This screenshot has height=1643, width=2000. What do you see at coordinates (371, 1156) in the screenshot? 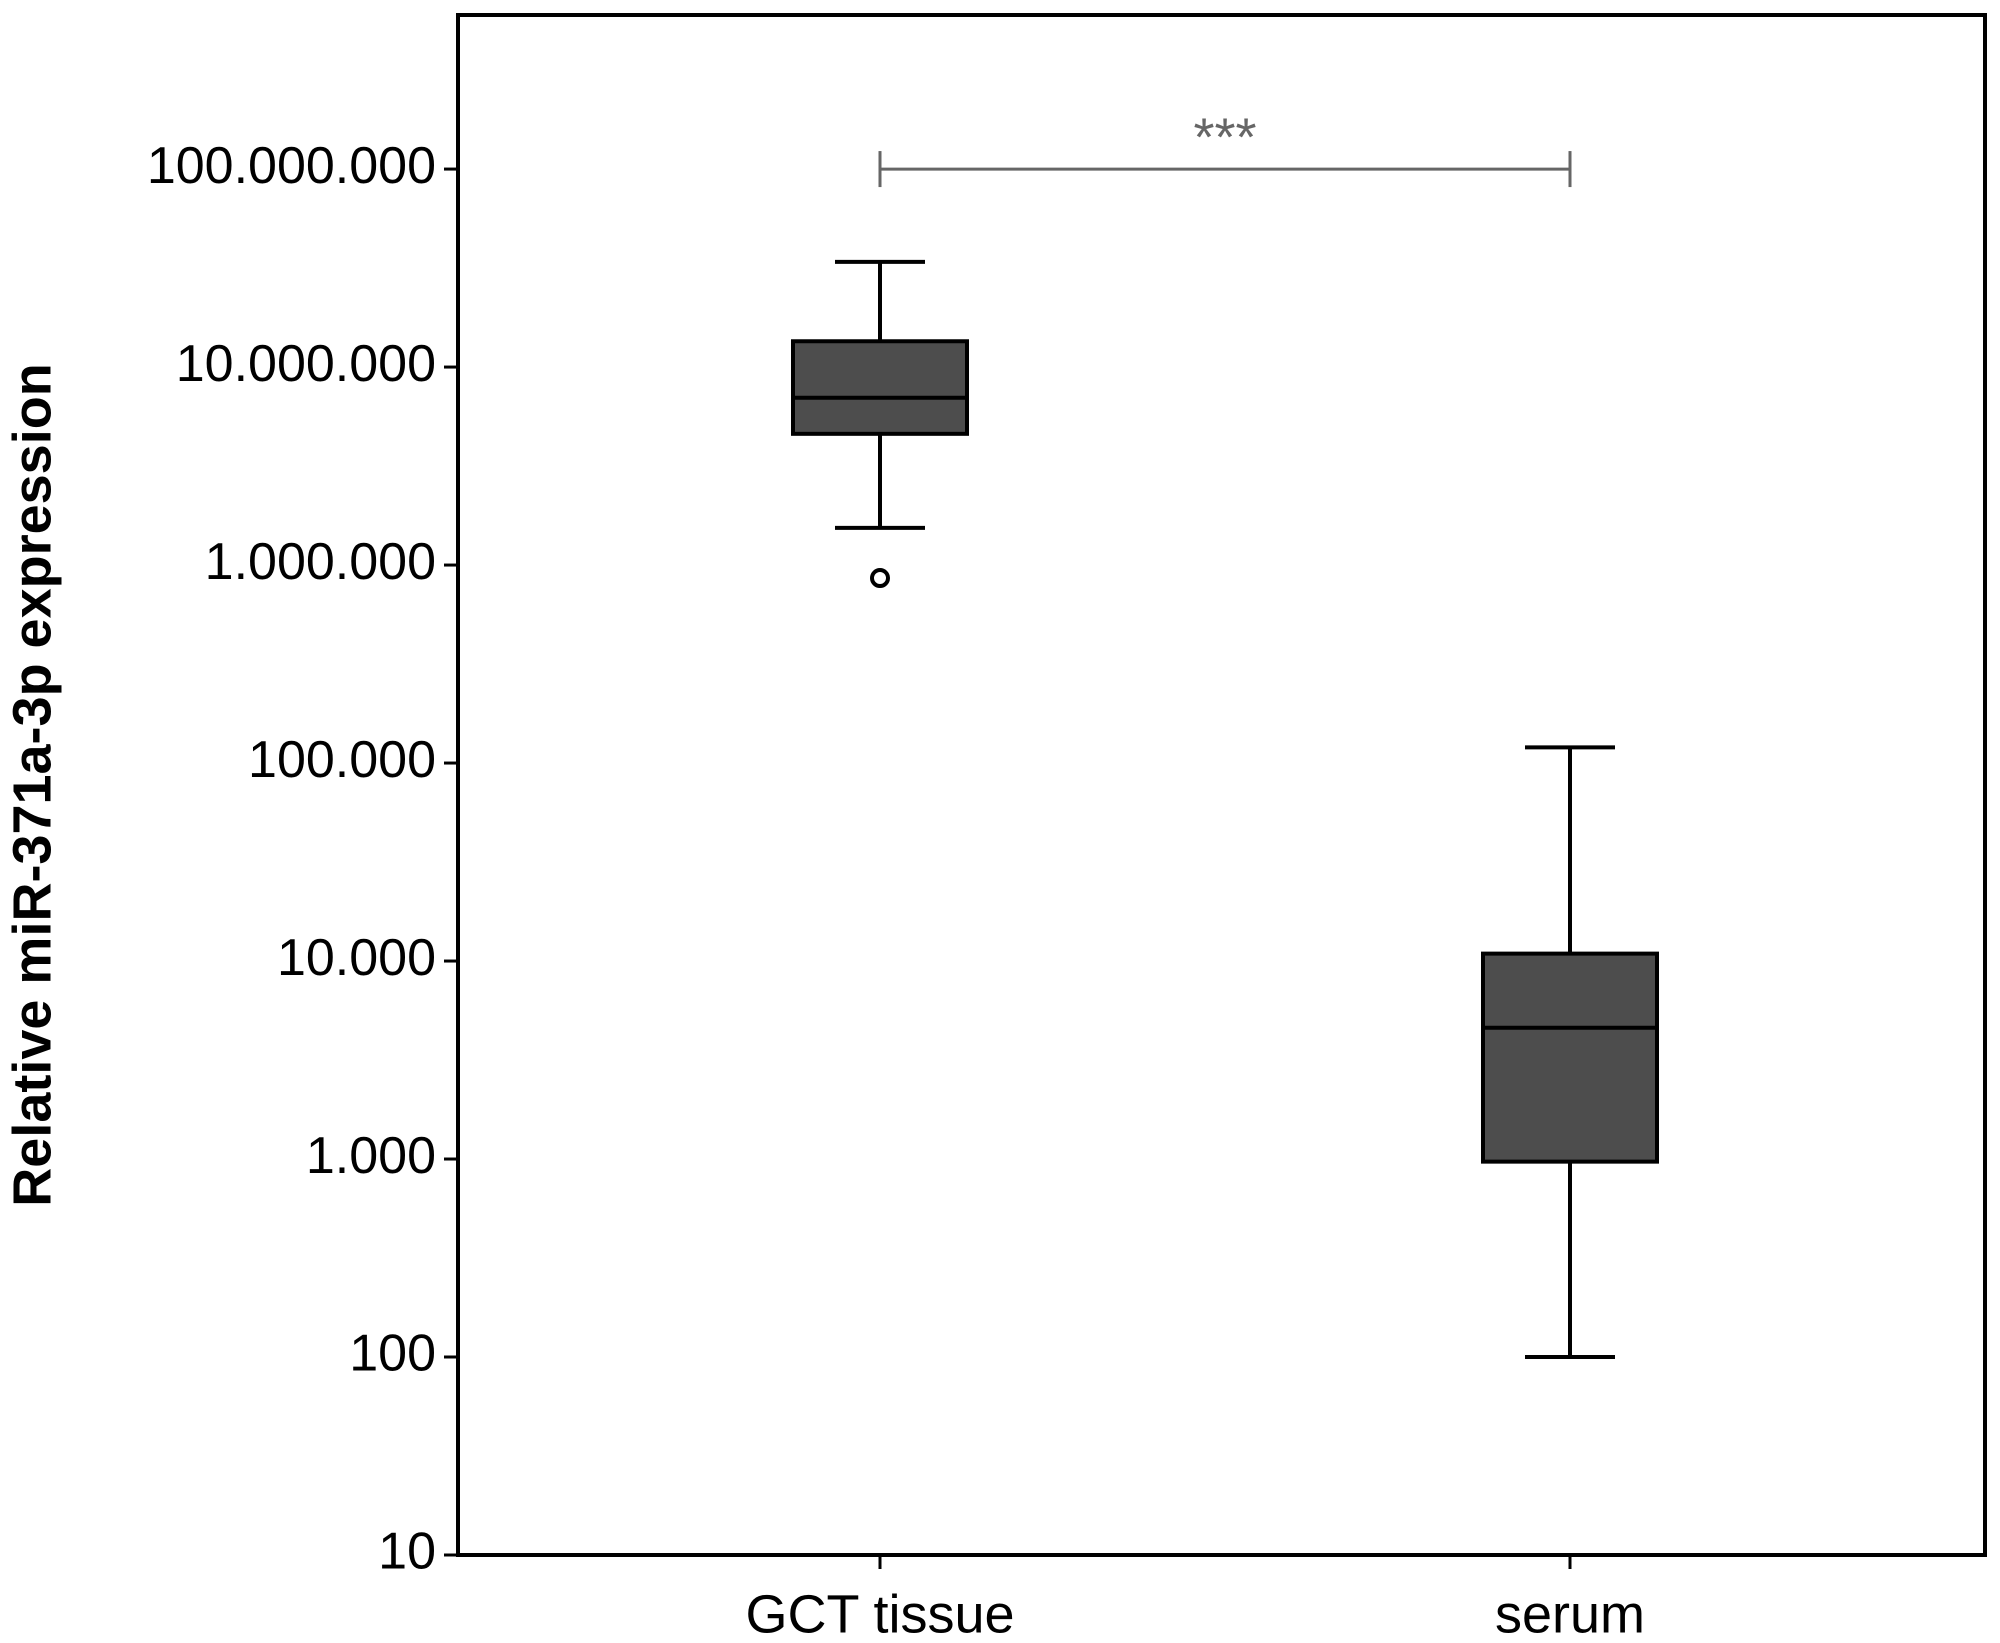
I see `y-tick-label: 1.000` at bounding box center [371, 1156].